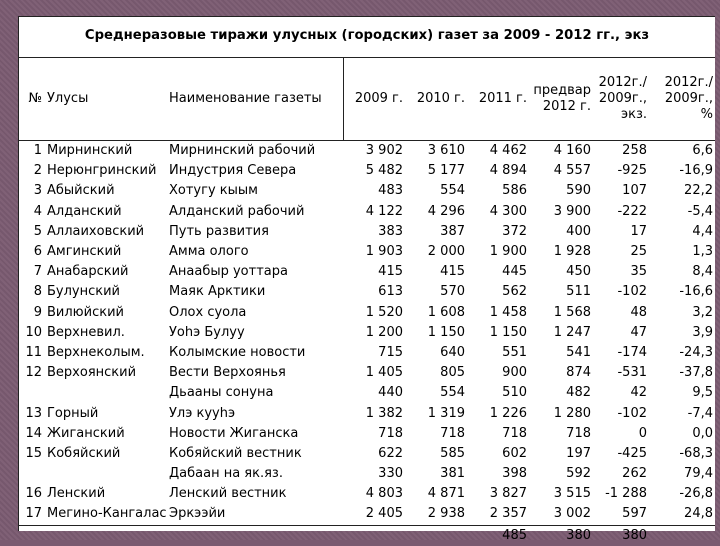 The width and height of the screenshot is (720, 546). Describe the element at coordinates (33, 373) in the screenshot. I see `cell-num: 12` at that location.